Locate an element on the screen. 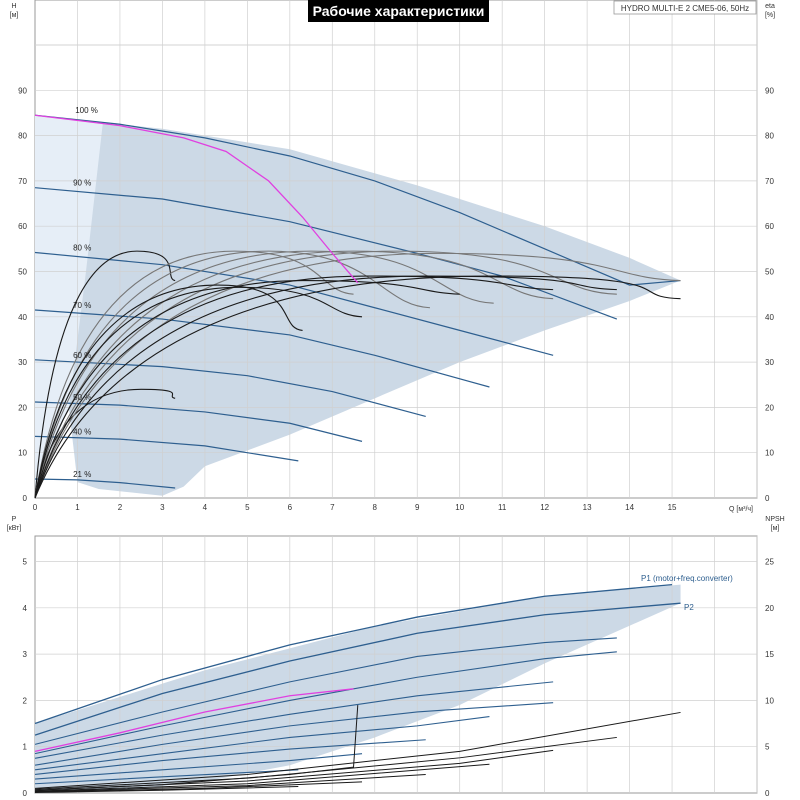  head-x-tick: 8 is located at coordinates (375, 507).